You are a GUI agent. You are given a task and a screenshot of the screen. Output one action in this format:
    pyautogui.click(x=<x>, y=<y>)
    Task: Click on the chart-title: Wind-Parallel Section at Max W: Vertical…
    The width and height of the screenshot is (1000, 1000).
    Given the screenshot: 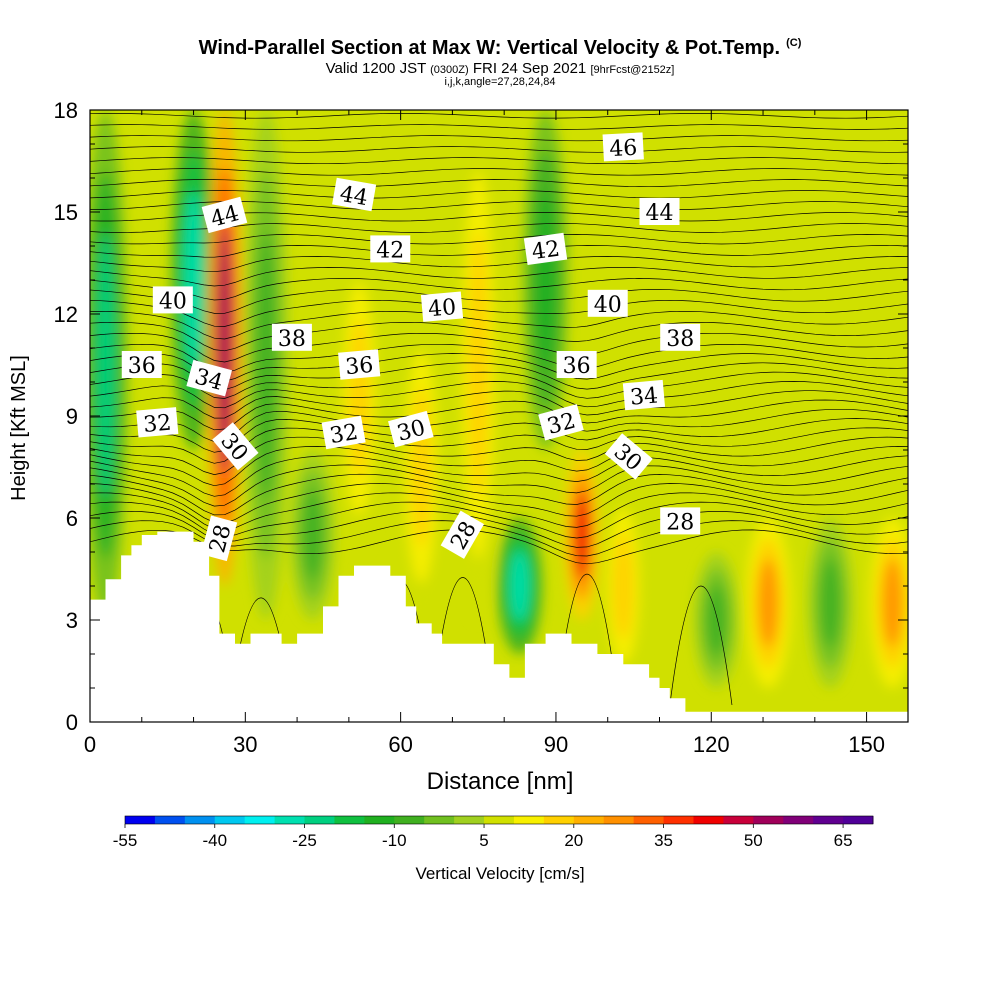 What is the action you would take?
    pyautogui.click(x=500, y=48)
    